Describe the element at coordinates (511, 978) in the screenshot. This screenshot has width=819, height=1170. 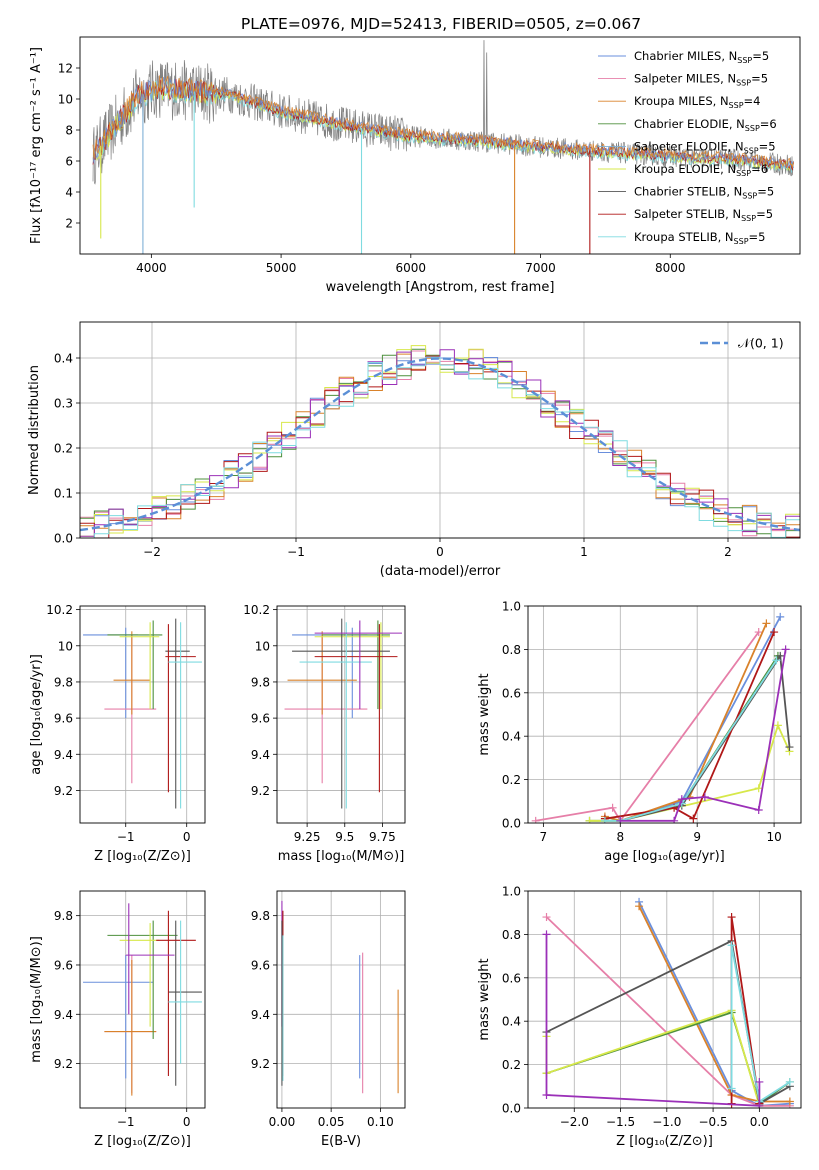
I see `y-tick-label: 0.6` at that location.